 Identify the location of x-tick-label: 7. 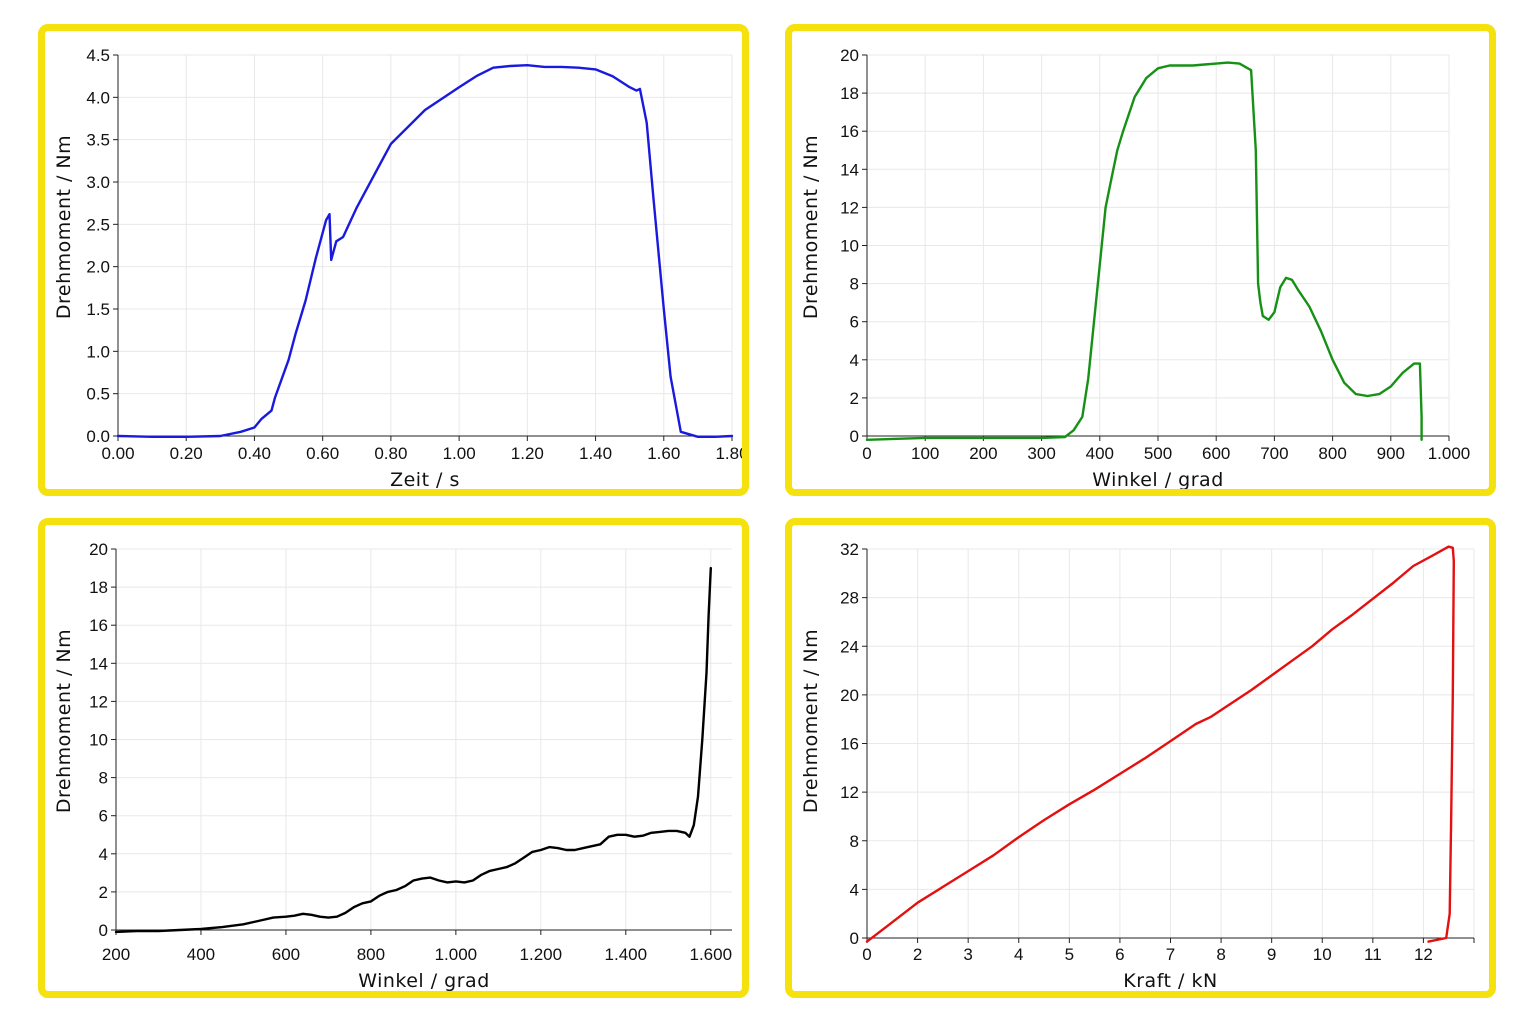
(1170, 954).